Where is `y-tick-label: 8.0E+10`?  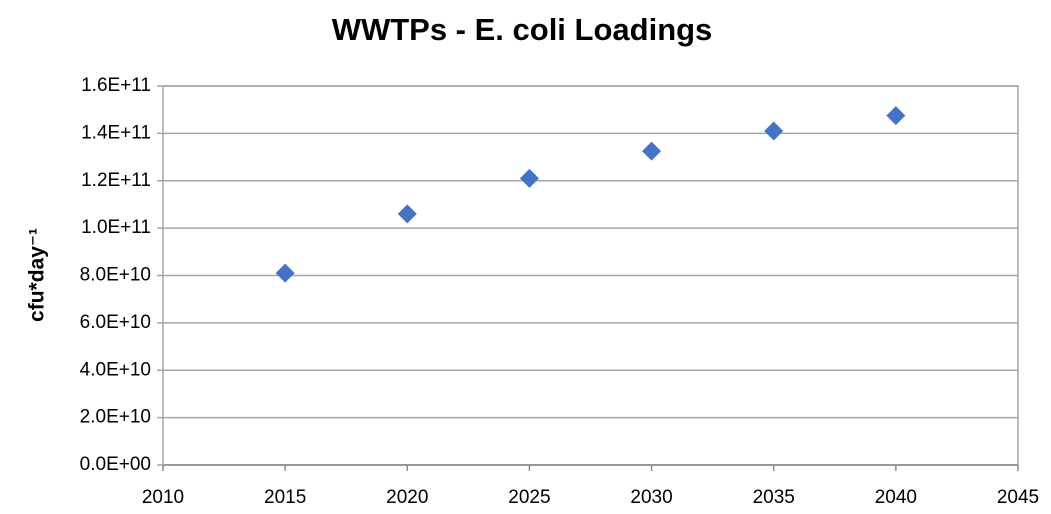 y-tick-label: 8.0E+10 is located at coordinates (115, 275).